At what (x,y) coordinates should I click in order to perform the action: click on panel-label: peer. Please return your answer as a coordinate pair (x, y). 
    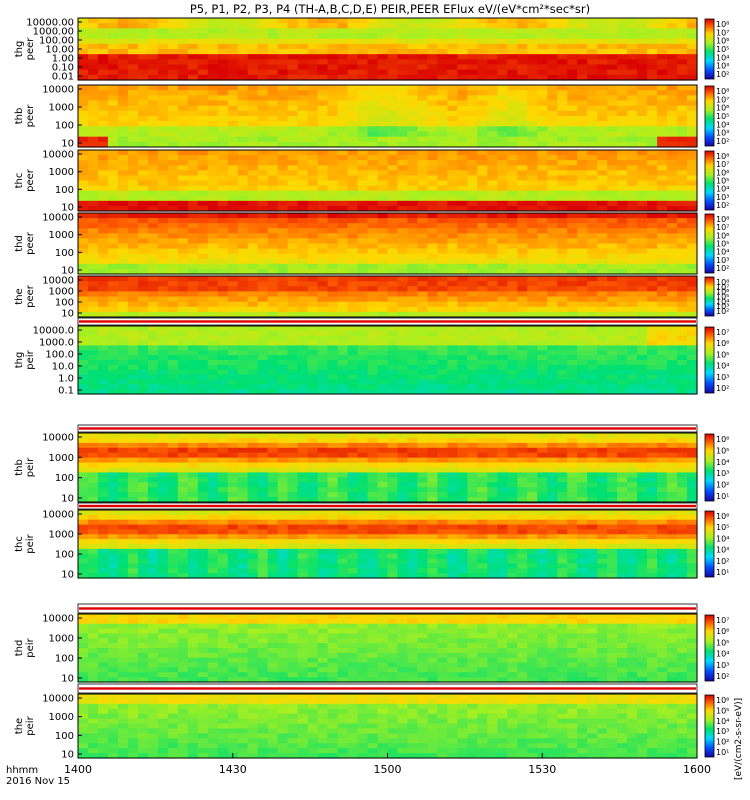
    Looking at the image, I should click on (30, 296).